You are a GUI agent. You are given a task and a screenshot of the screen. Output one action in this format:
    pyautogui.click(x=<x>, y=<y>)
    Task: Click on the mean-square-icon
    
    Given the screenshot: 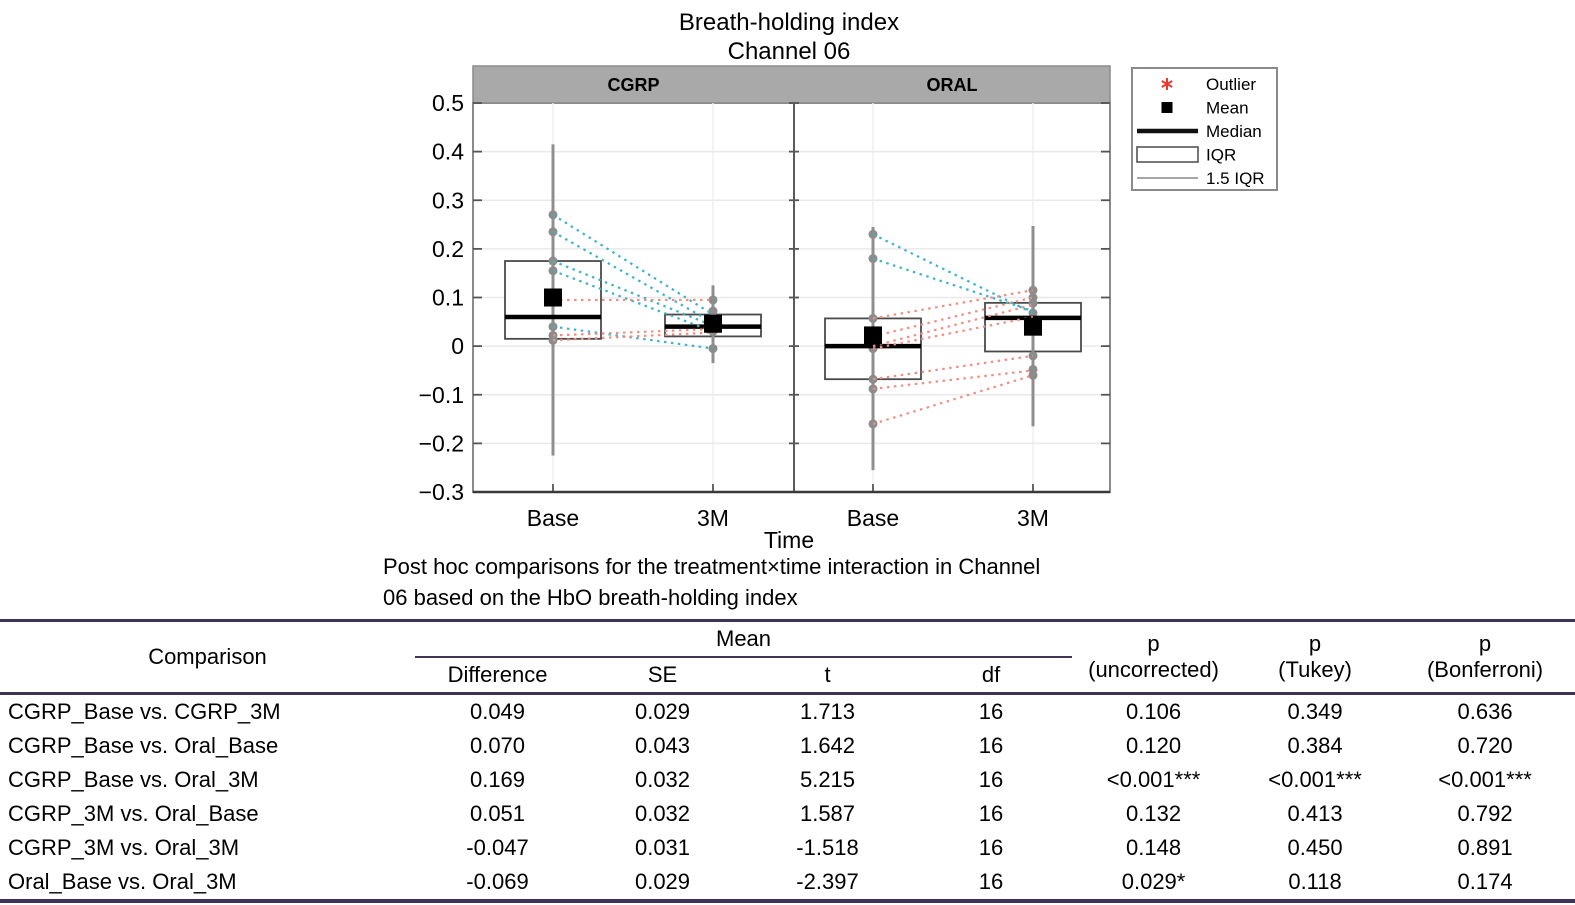 What is the action you would take?
    pyautogui.click(x=1167, y=107)
    